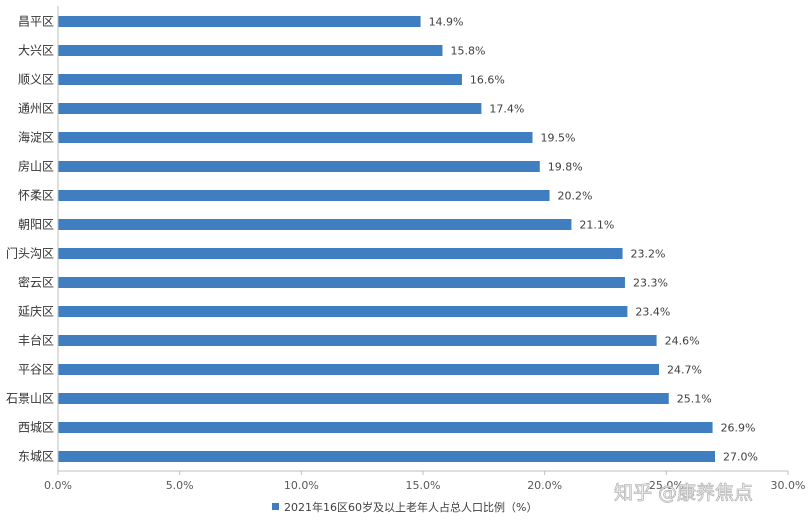  What do you see at coordinates (738, 428) in the screenshot?
I see `data-label: 26.9%` at bounding box center [738, 428].